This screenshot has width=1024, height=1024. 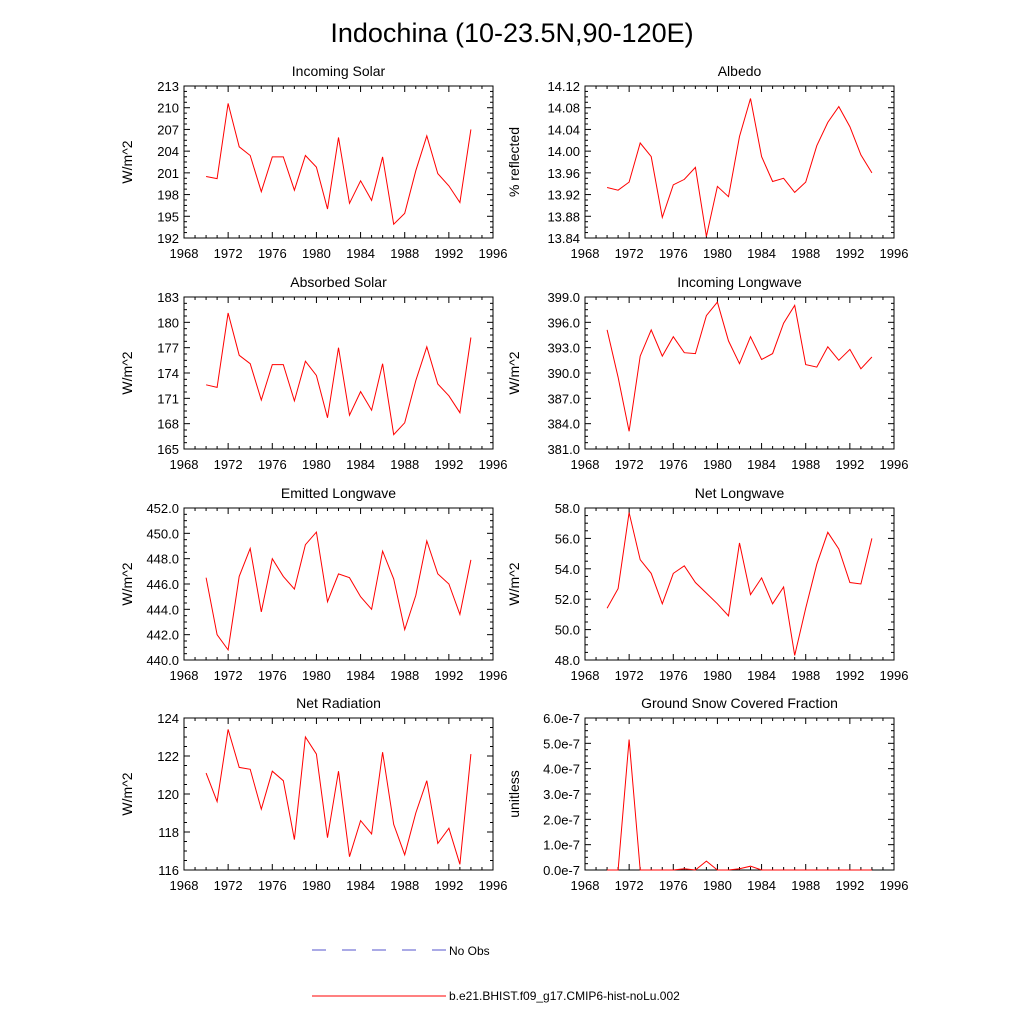 What do you see at coordinates (563, 195) in the screenshot?
I see `albedo-ytick-label: 13.92` at bounding box center [563, 195].